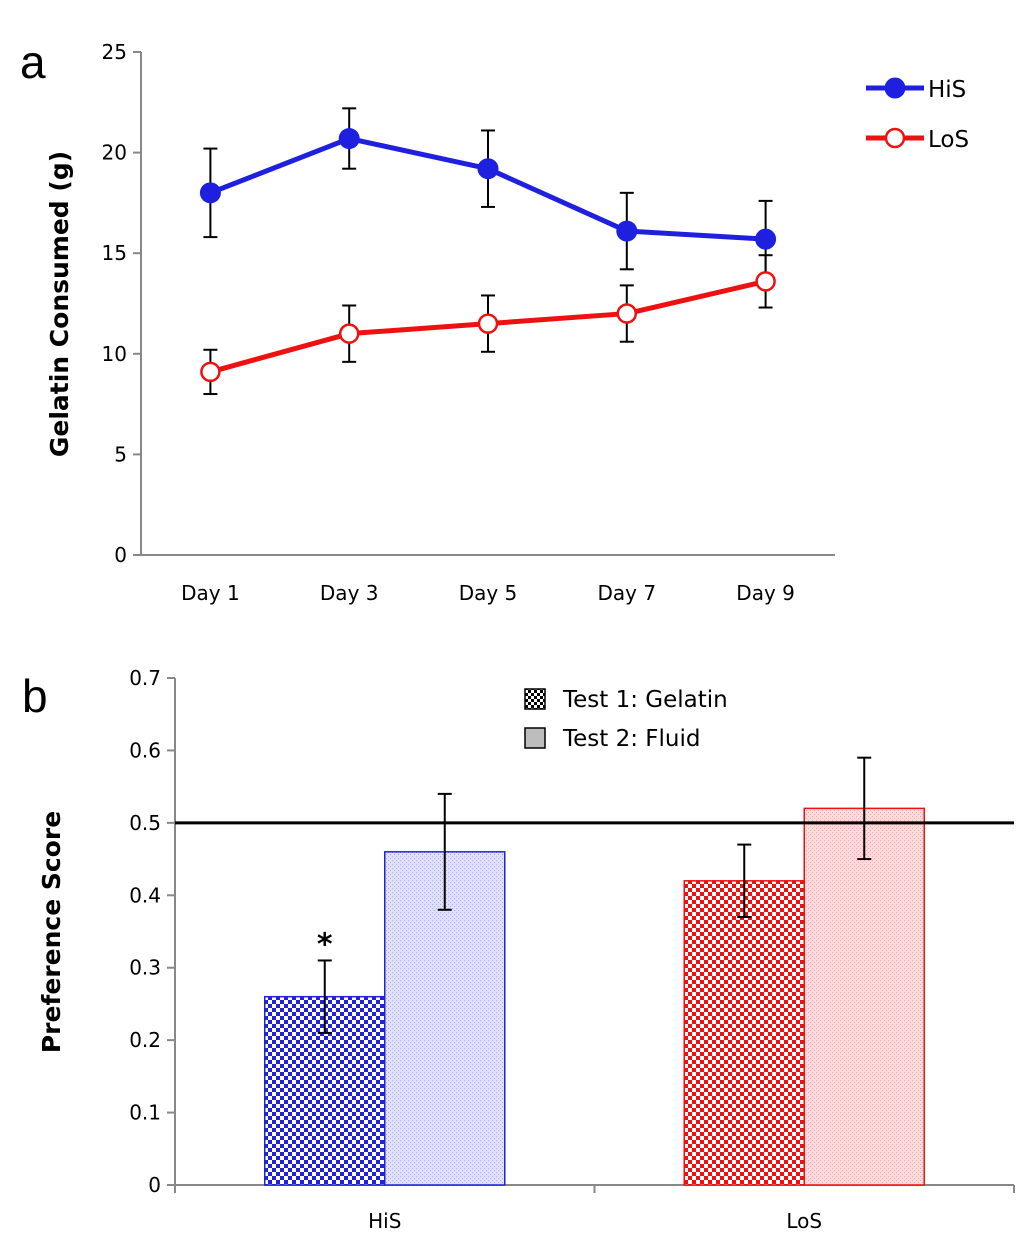 The height and width of the screenshot is (1254, 1024). I want to click on error-bar-his-fluid, so click(444, 851).